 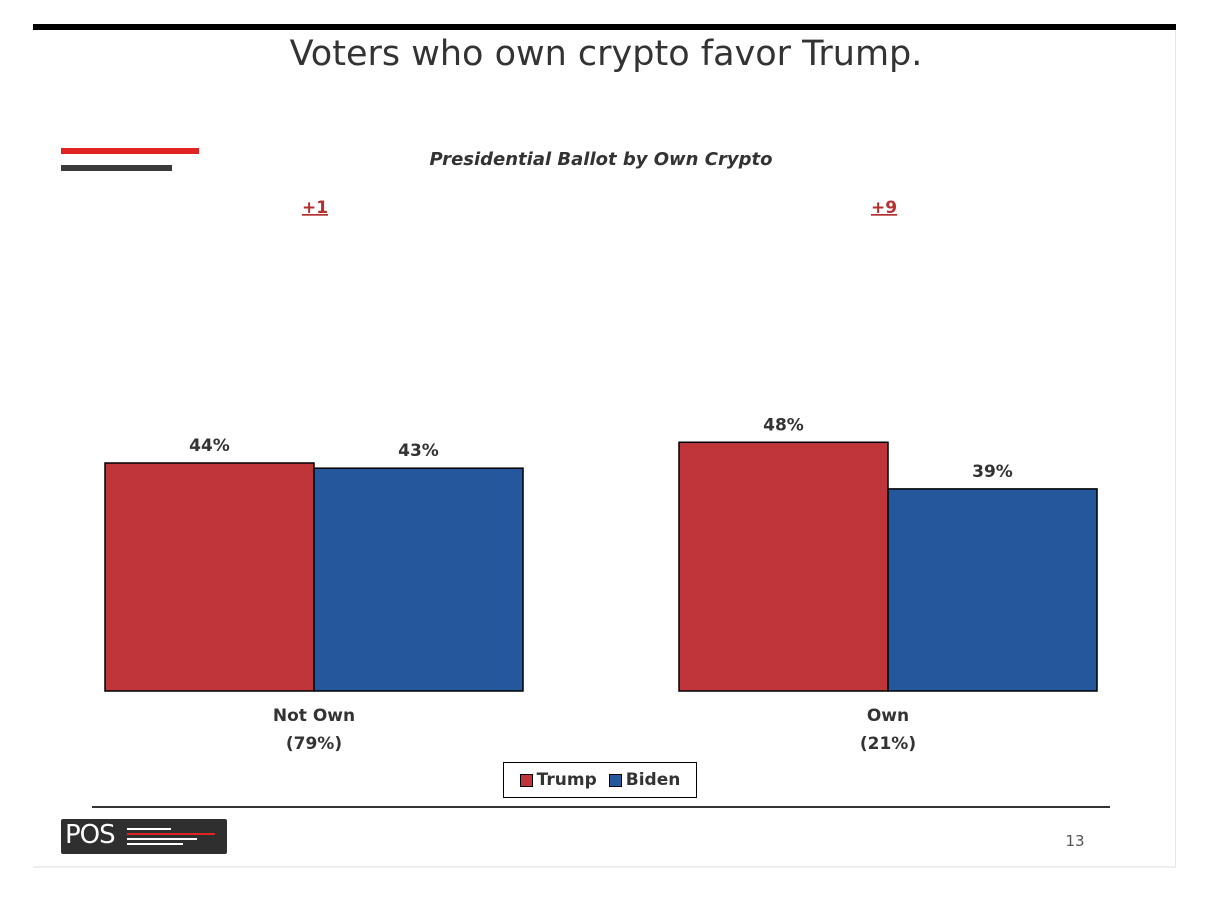 I want to click on legend-item-biden: Biden, so click(x=644, y=780).